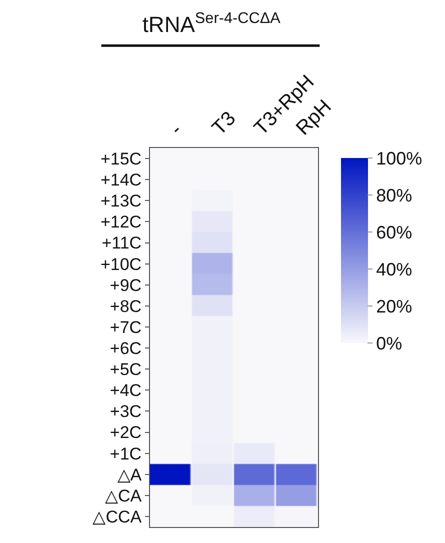 The image size is (445, 543). Describe the element at coordinates (394, 306) in the screenshot. I see `color-bar-label: 20%` at that location.